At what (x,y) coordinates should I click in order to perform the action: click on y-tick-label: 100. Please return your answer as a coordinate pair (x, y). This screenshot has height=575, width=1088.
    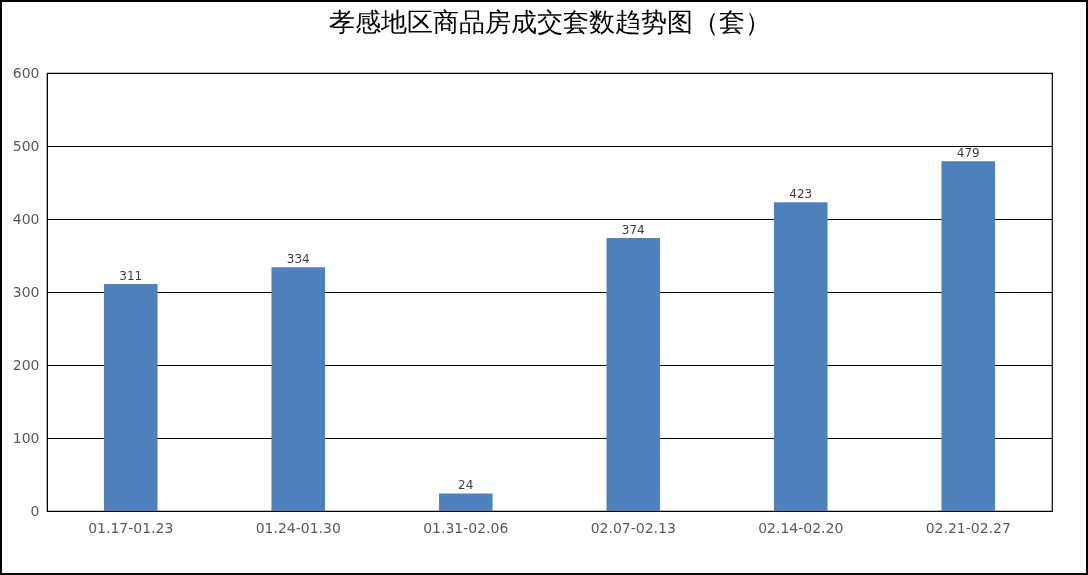
    Looking at the image, I should click on (26, 437).